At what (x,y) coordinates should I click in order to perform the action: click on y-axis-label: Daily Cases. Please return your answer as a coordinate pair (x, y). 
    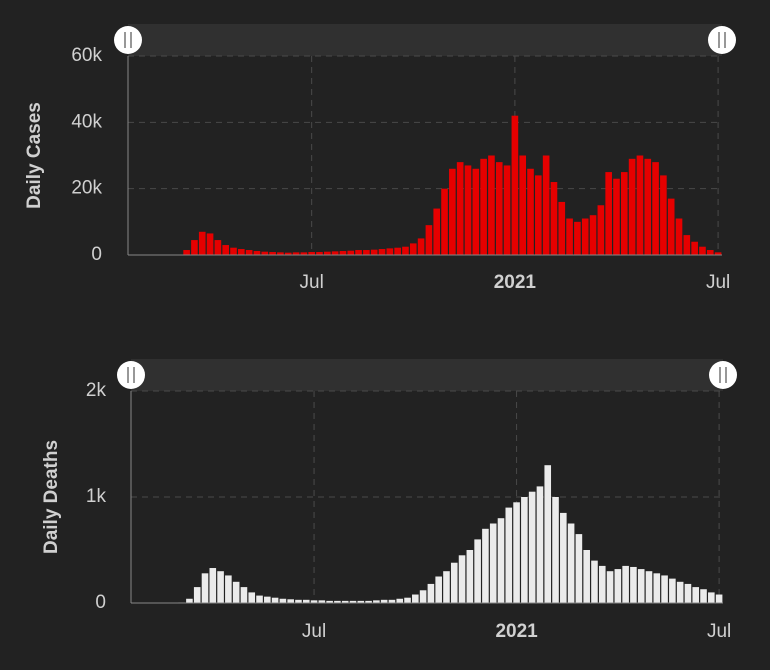
    Looking at the image, I should click on (34, 155).